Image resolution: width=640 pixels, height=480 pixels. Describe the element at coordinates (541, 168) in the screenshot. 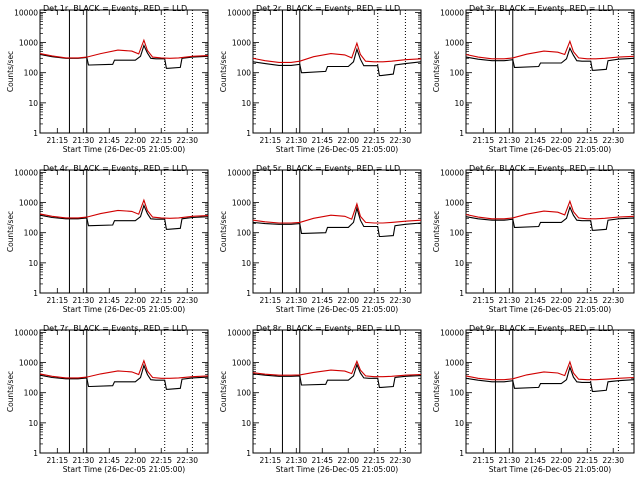

I see `panel-title: Det 6r, BLACK = Events, RED = LLD` at that location.